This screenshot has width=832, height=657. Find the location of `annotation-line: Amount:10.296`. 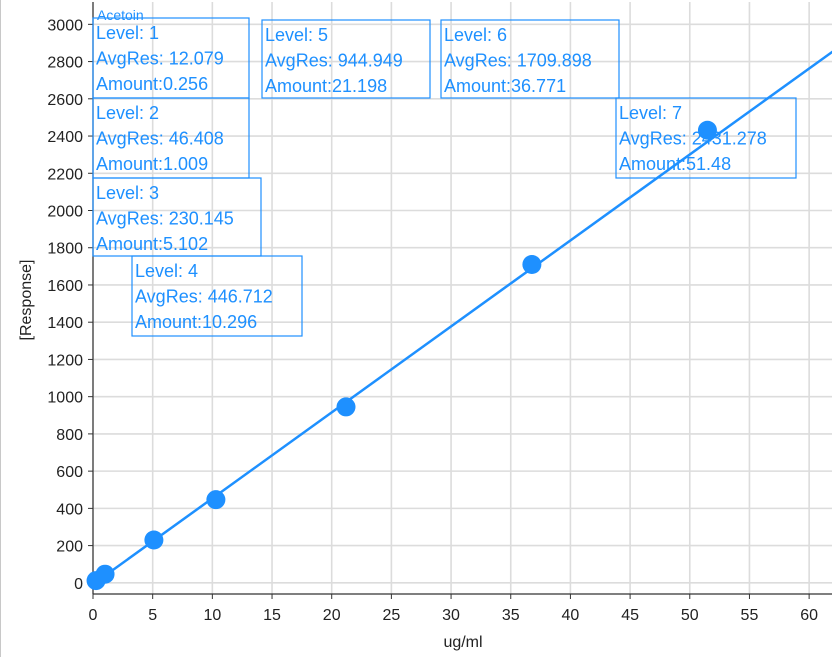

annotation-line: Amount:10.296 is located at coordinates (196, 322).